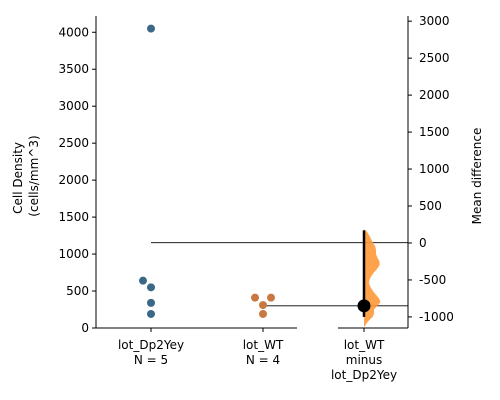 This screenshot has height=400, width=500. Describe the element at coordinates (477, 176) in the screenshot. I see `right-axis-title: Mean difference` at that location.